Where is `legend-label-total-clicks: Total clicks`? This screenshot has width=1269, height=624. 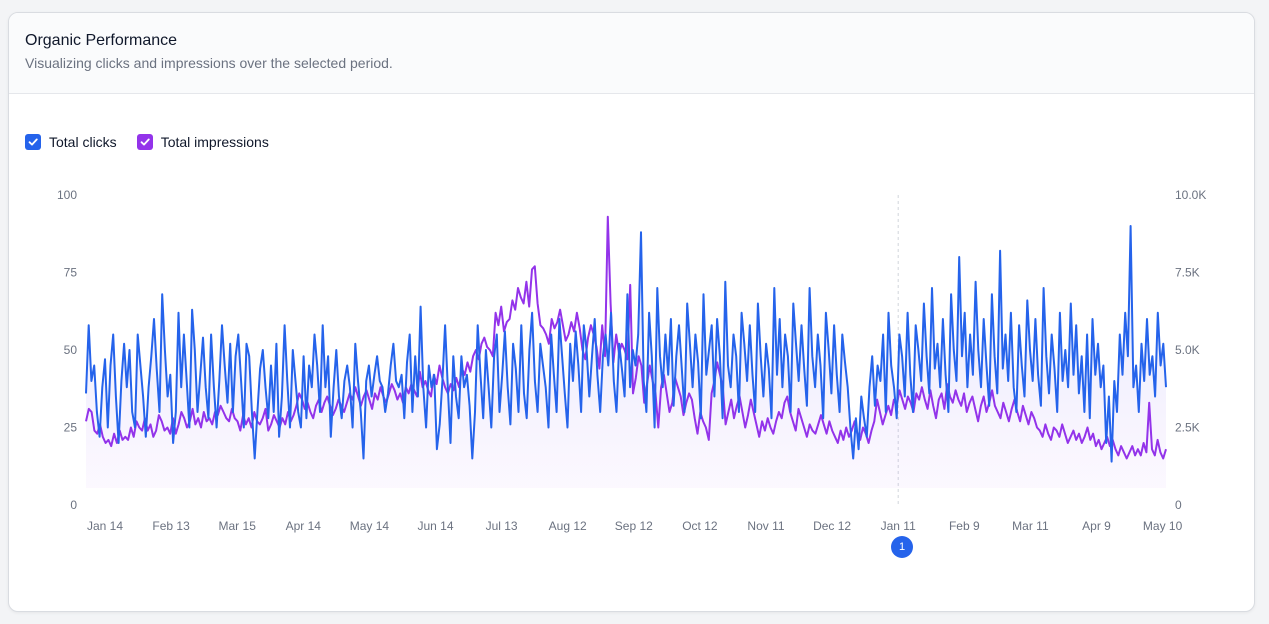 legend-label-total-clicks: Total clicks is located at coordinates (83, 142).